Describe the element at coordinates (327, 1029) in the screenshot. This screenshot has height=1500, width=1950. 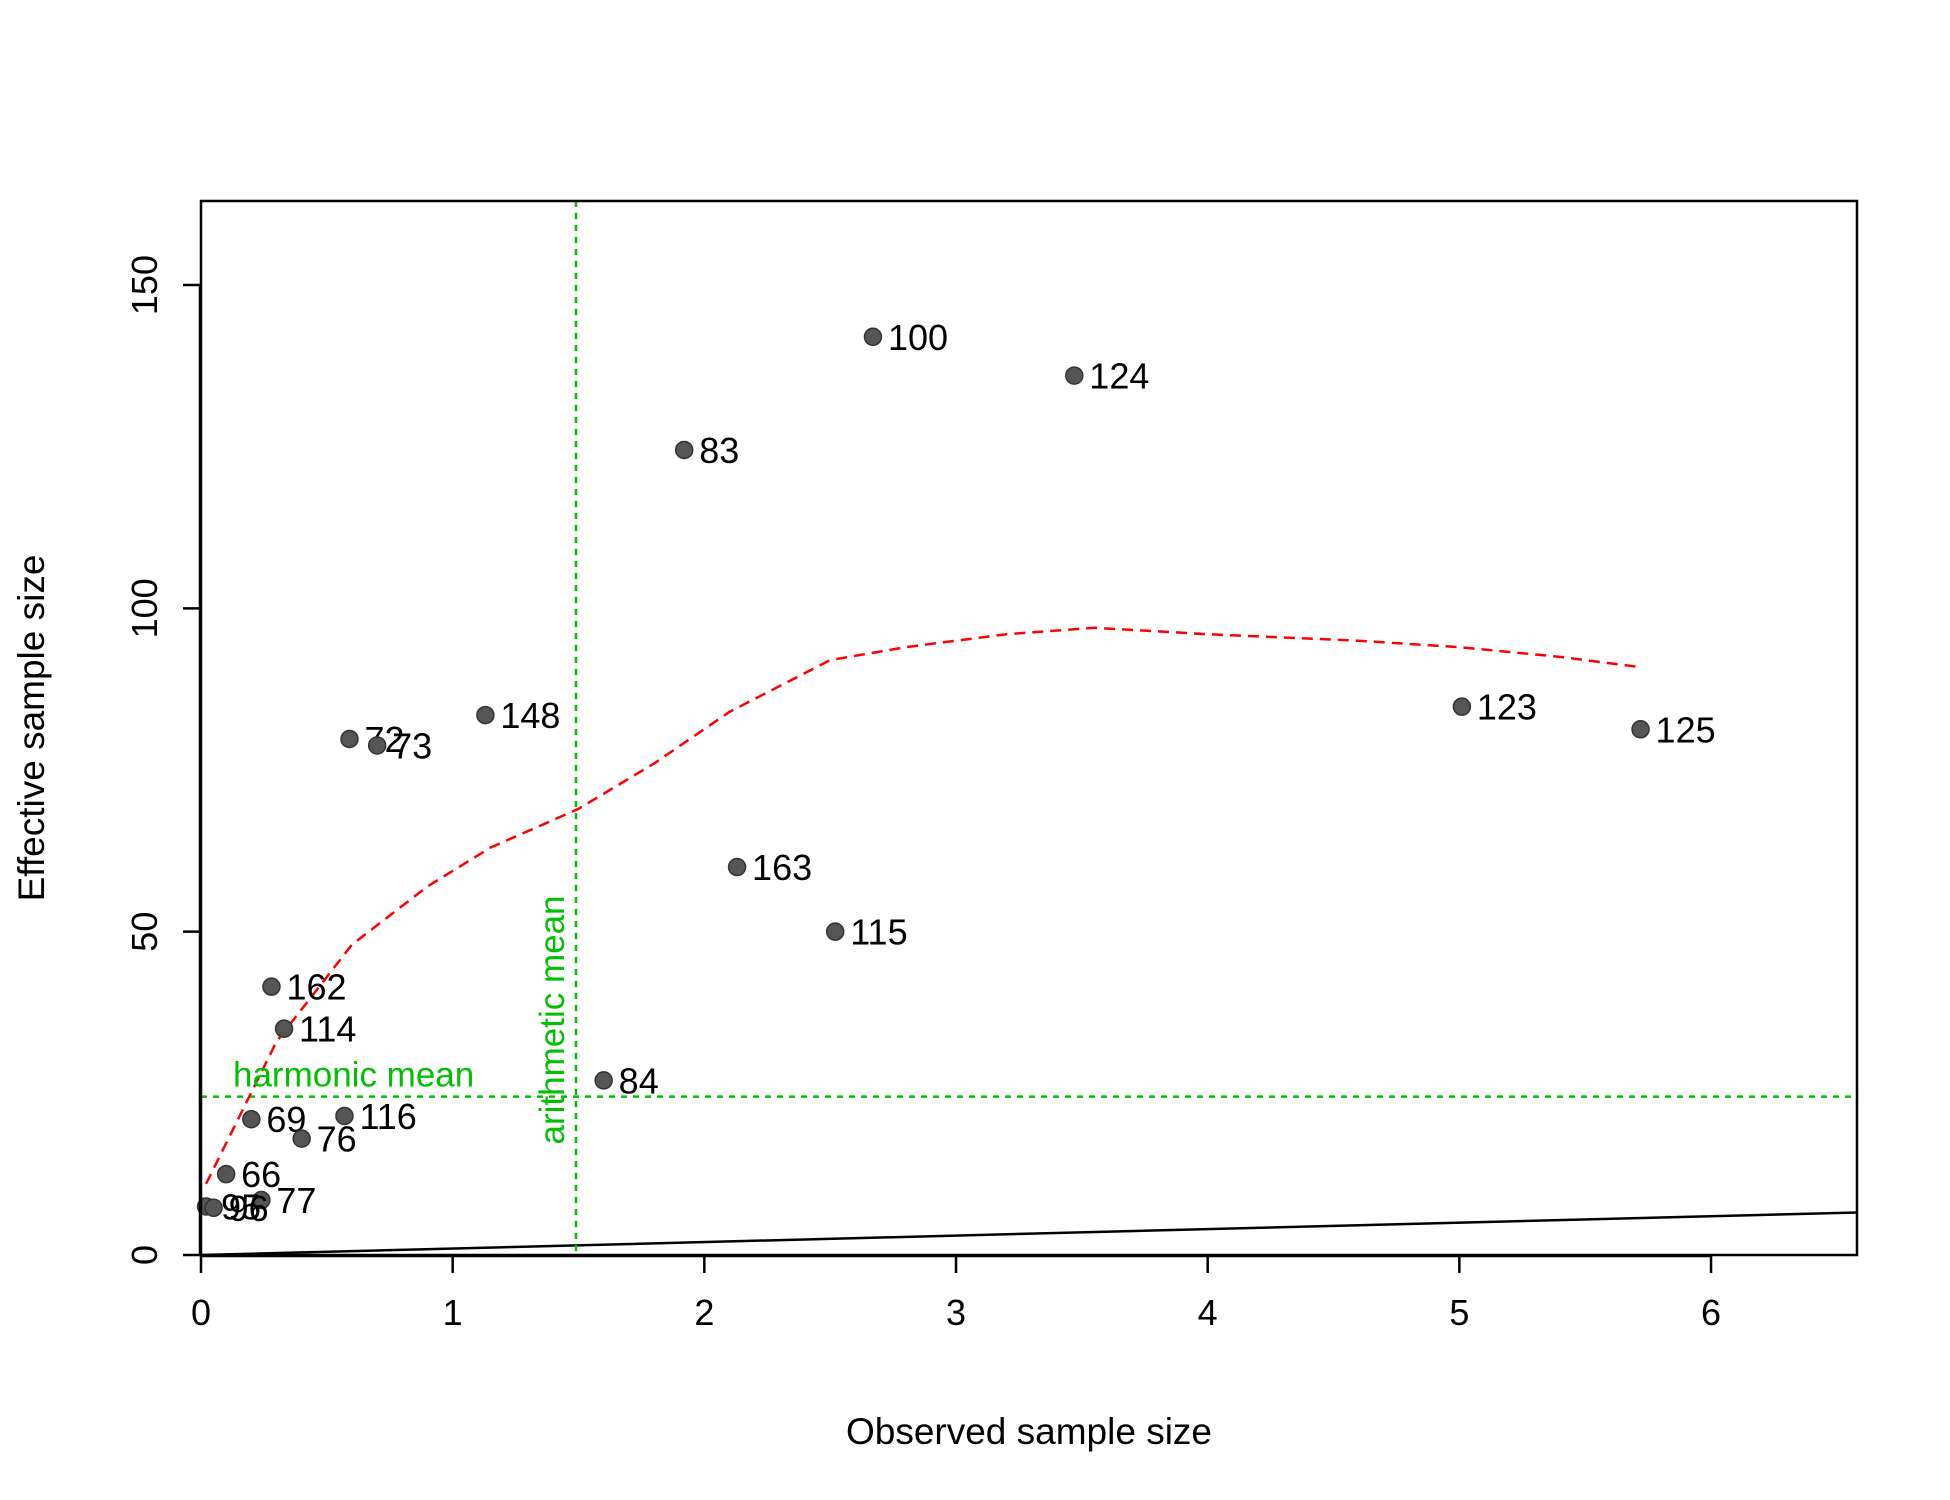
I see `point-label-114: 114` at that location.